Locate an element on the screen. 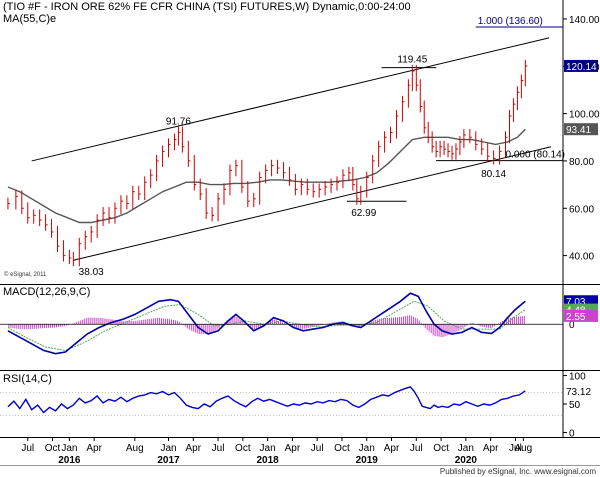 The width and height of the screenshot is (600, 477). rsi-plot is located at coordinates (281, 401).